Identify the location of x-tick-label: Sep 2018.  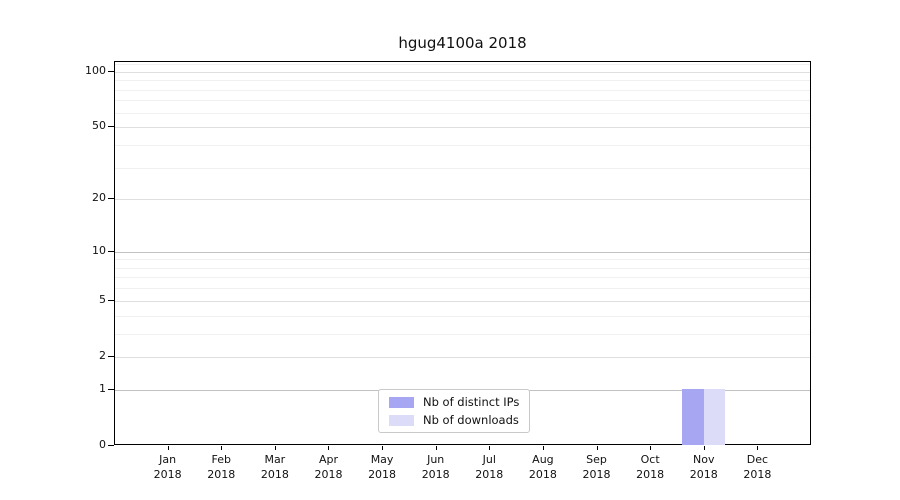
(597, 467).